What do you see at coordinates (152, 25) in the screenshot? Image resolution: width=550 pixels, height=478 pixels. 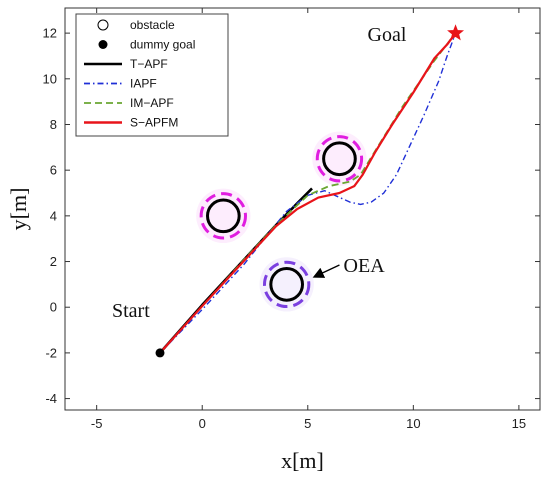 I see `legend-label: obstacle` at bounding box center [152, 25].